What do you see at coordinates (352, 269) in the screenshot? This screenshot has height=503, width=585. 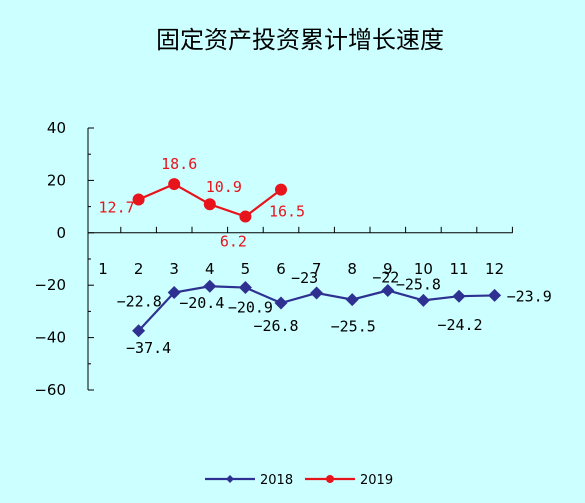 I see `x-tick-label: 8` at bounding box center [352, 269].